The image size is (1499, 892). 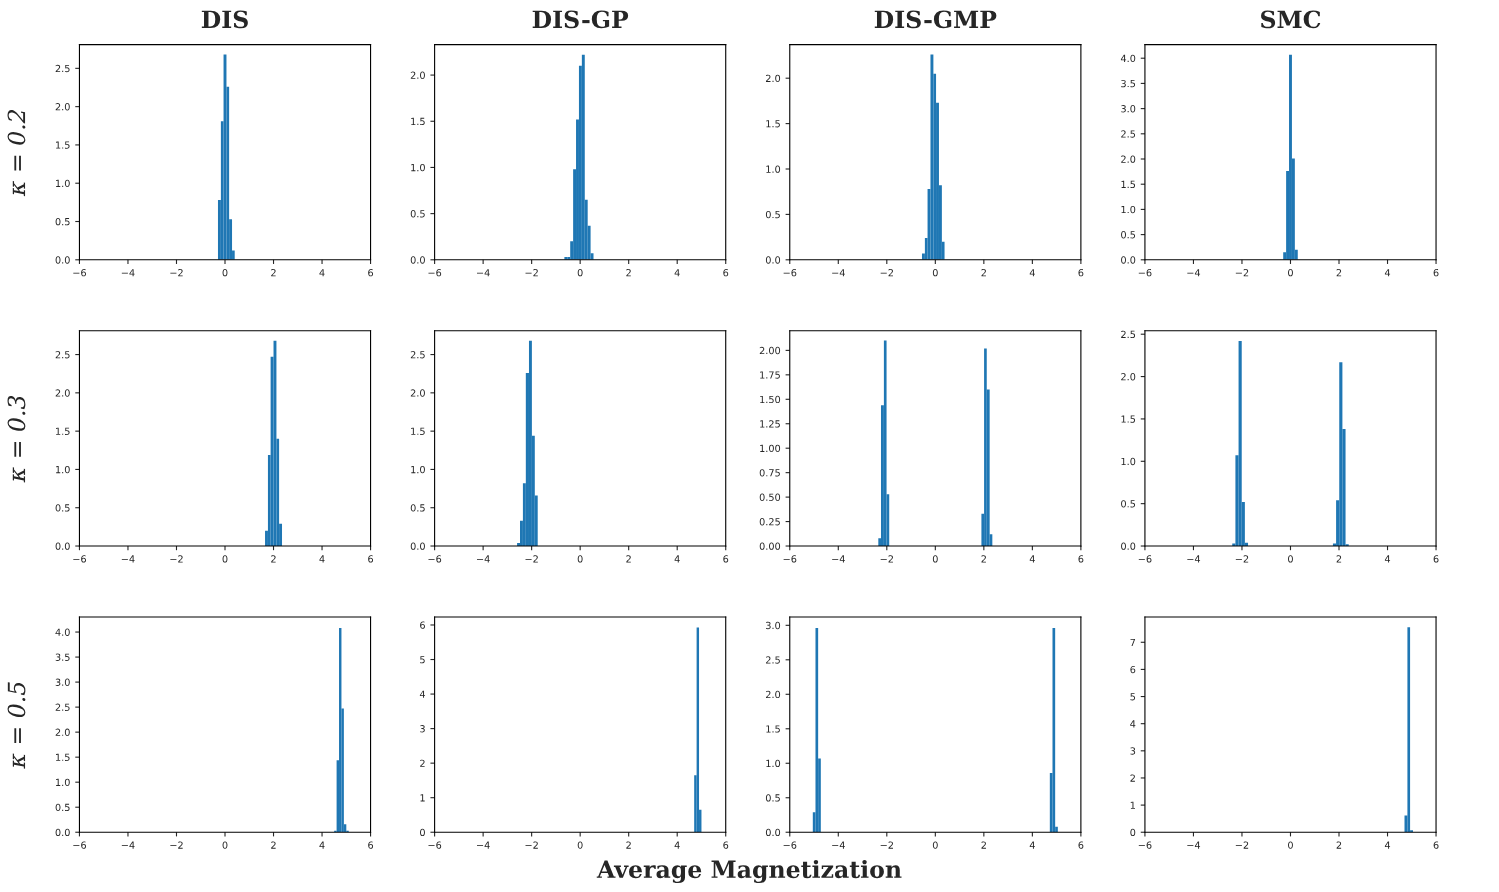 I want to click on y-tick-label: 4.0, so click(x=1128, y=58).